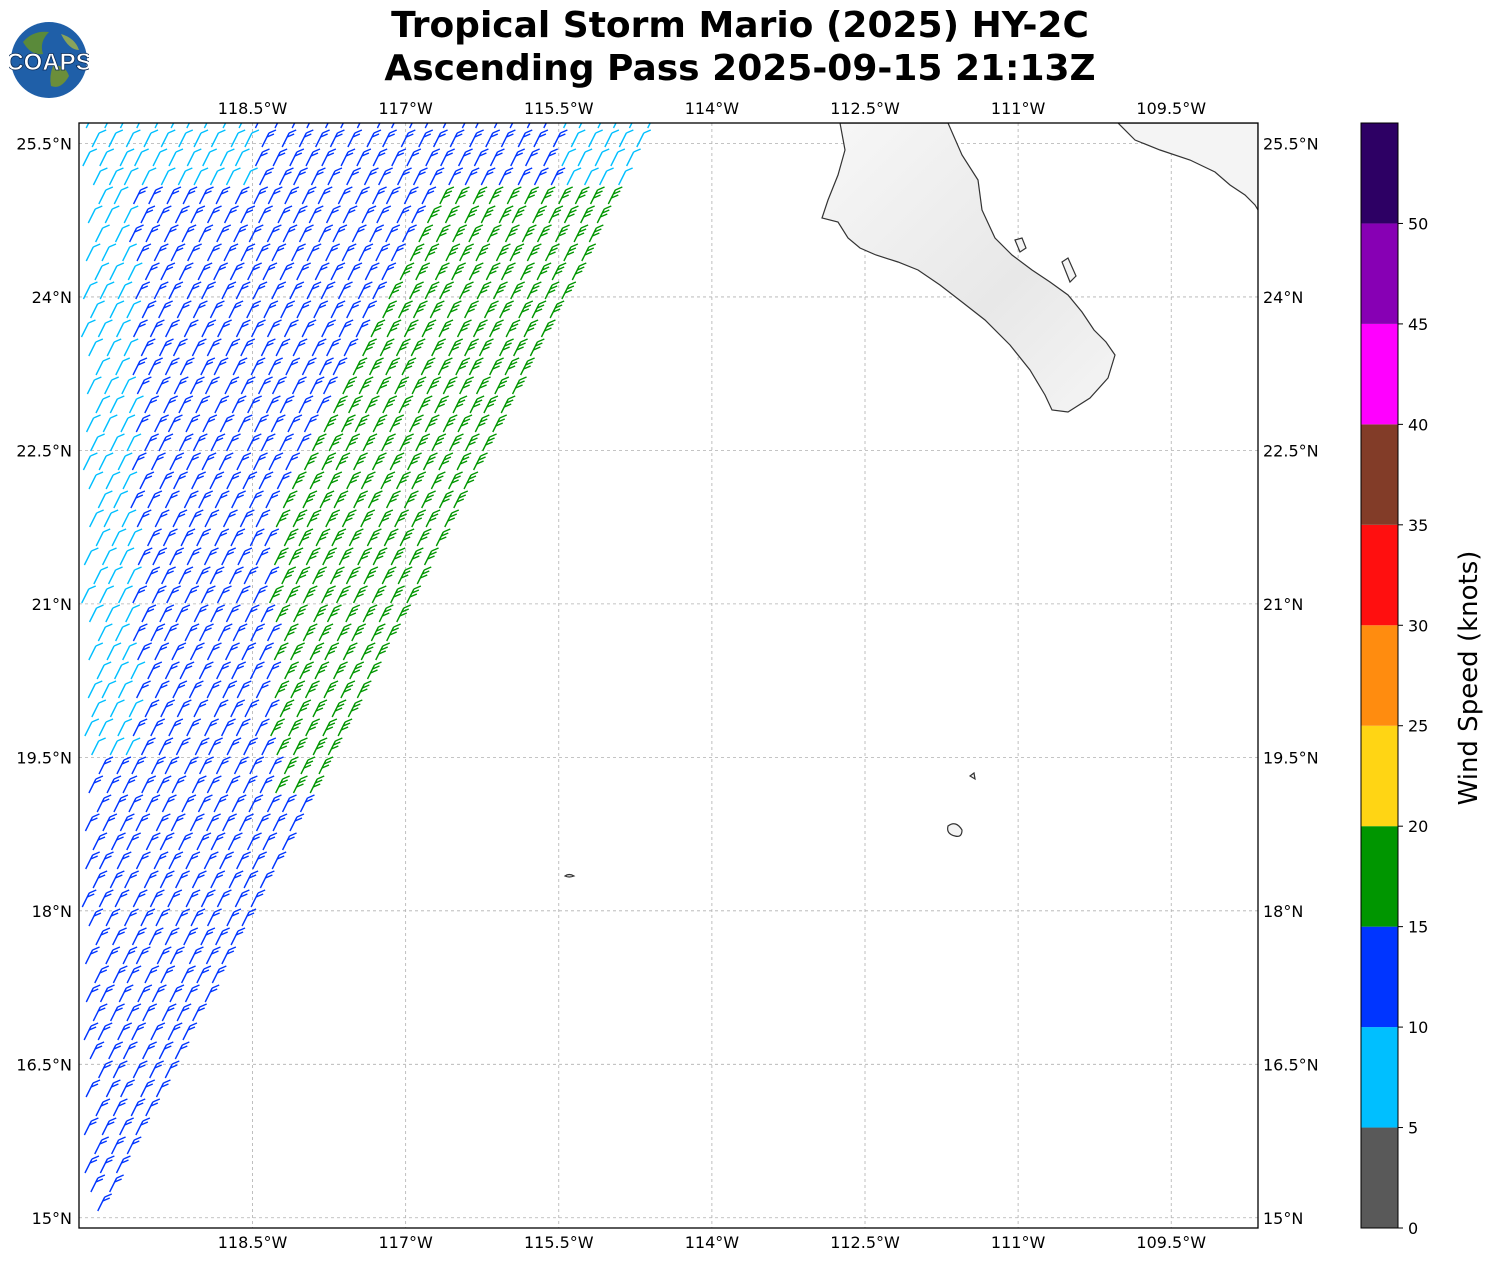 This screenshot has height=1264, width=1497. What do you see at coordinates (1171, 108) in the screenshot?
I see `lon-tick-label-top: 109.5°W` at bounding box center [1171, 108].